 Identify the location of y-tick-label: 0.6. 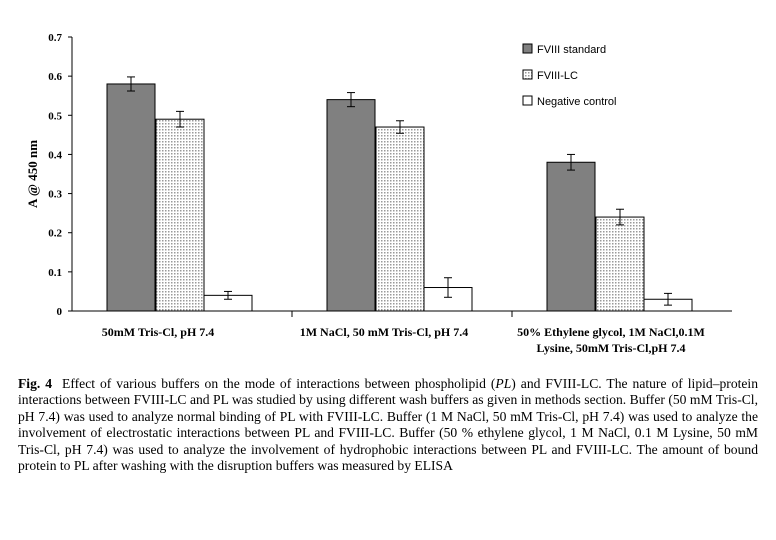
(55, 77).